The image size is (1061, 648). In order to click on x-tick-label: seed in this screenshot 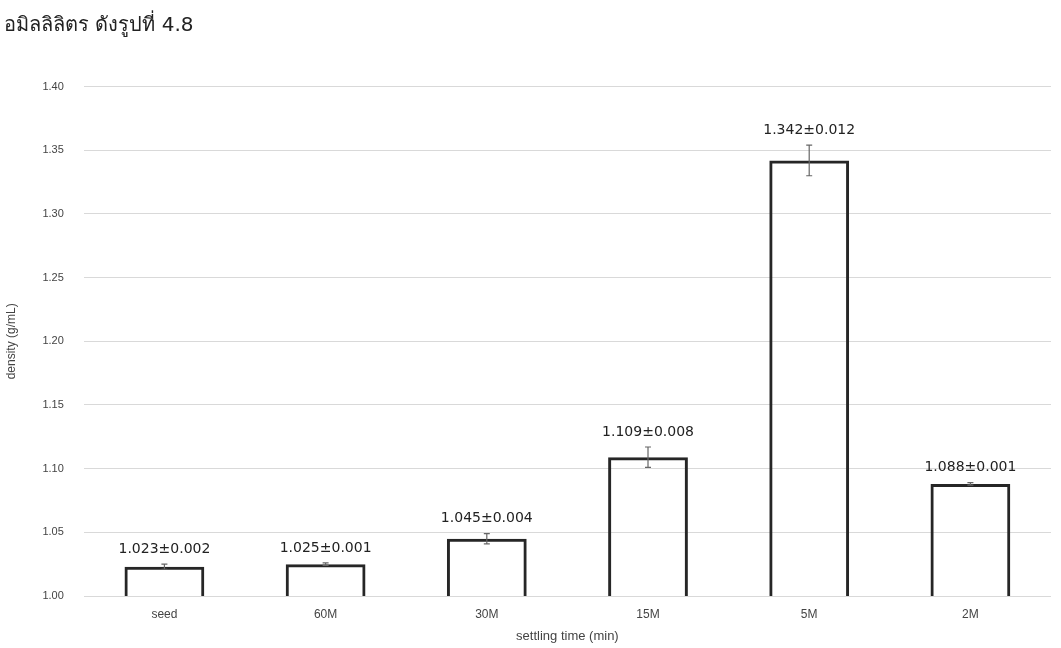, I will do `click(164, 613)`.